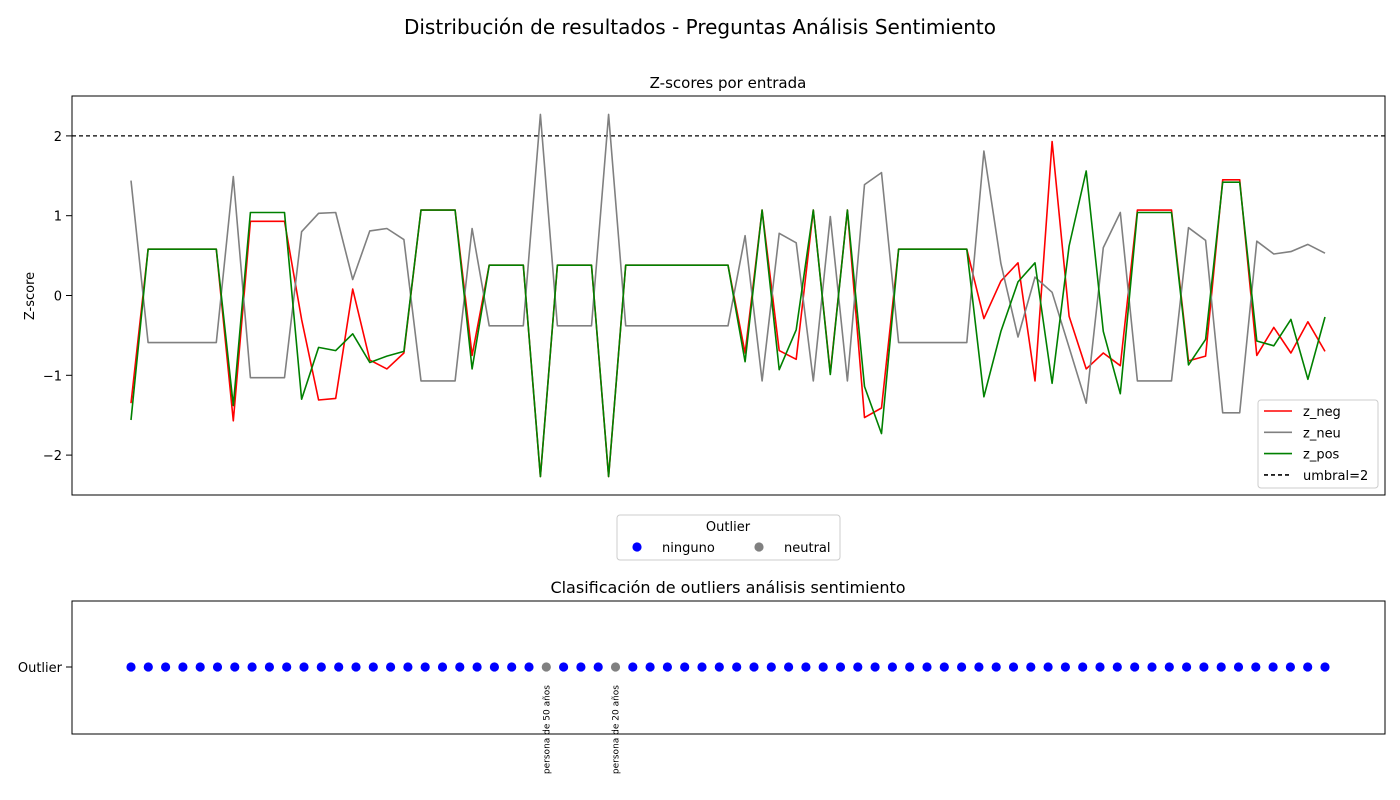  I want to click on outlier-legend-label-neutral: neutral, so click(807, 548).